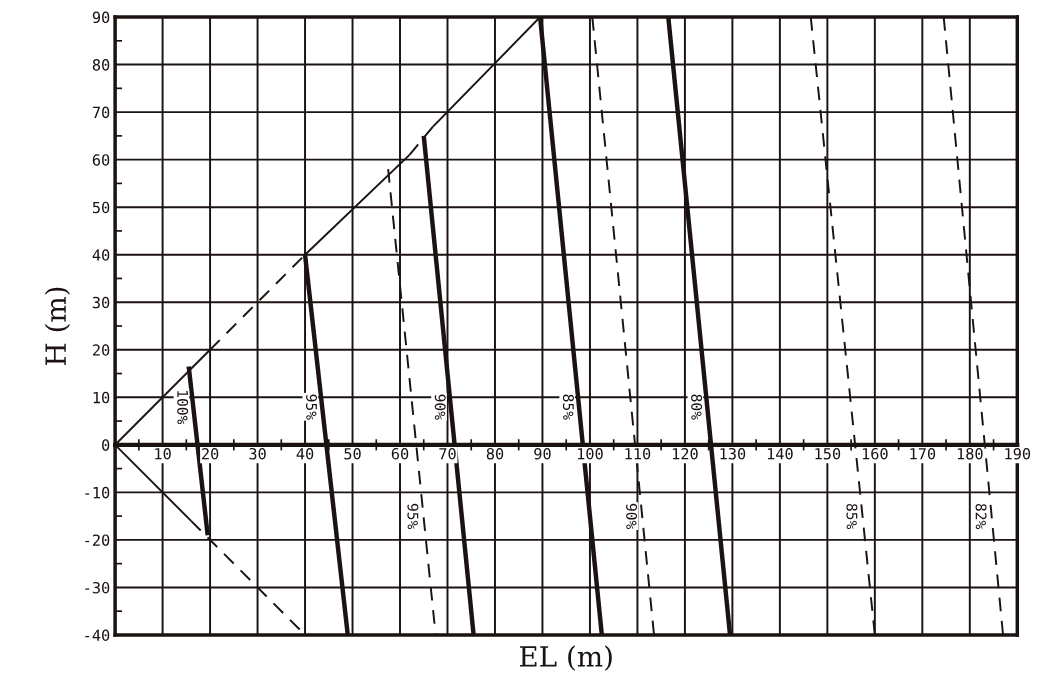 The image size is (1037, 682). What do you see at coordinates (923, 453) in the screenshot?
I see `x-tick-label: 170` at bounding box center [923, 453].